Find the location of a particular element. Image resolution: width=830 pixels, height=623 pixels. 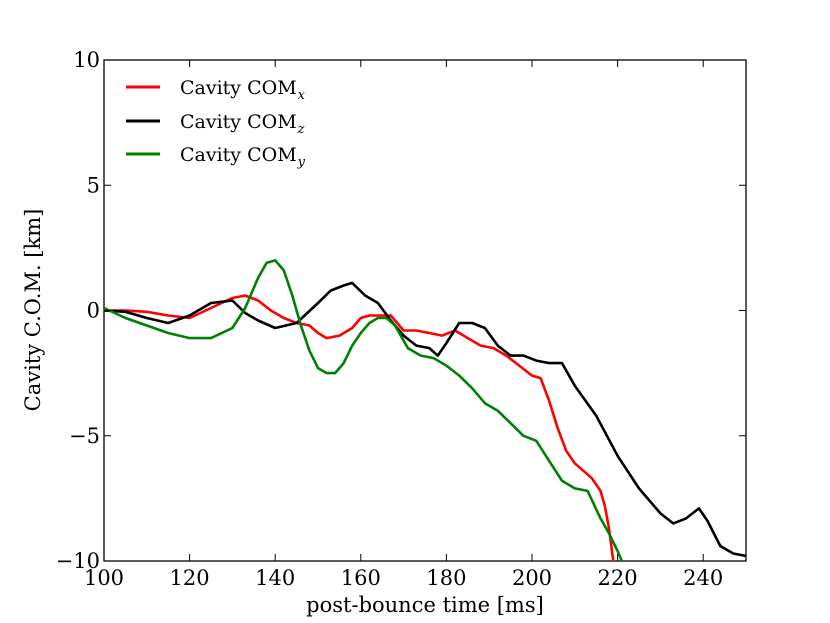

legend-entry-x: Cavity COMx is located at coordinates (243, 90).